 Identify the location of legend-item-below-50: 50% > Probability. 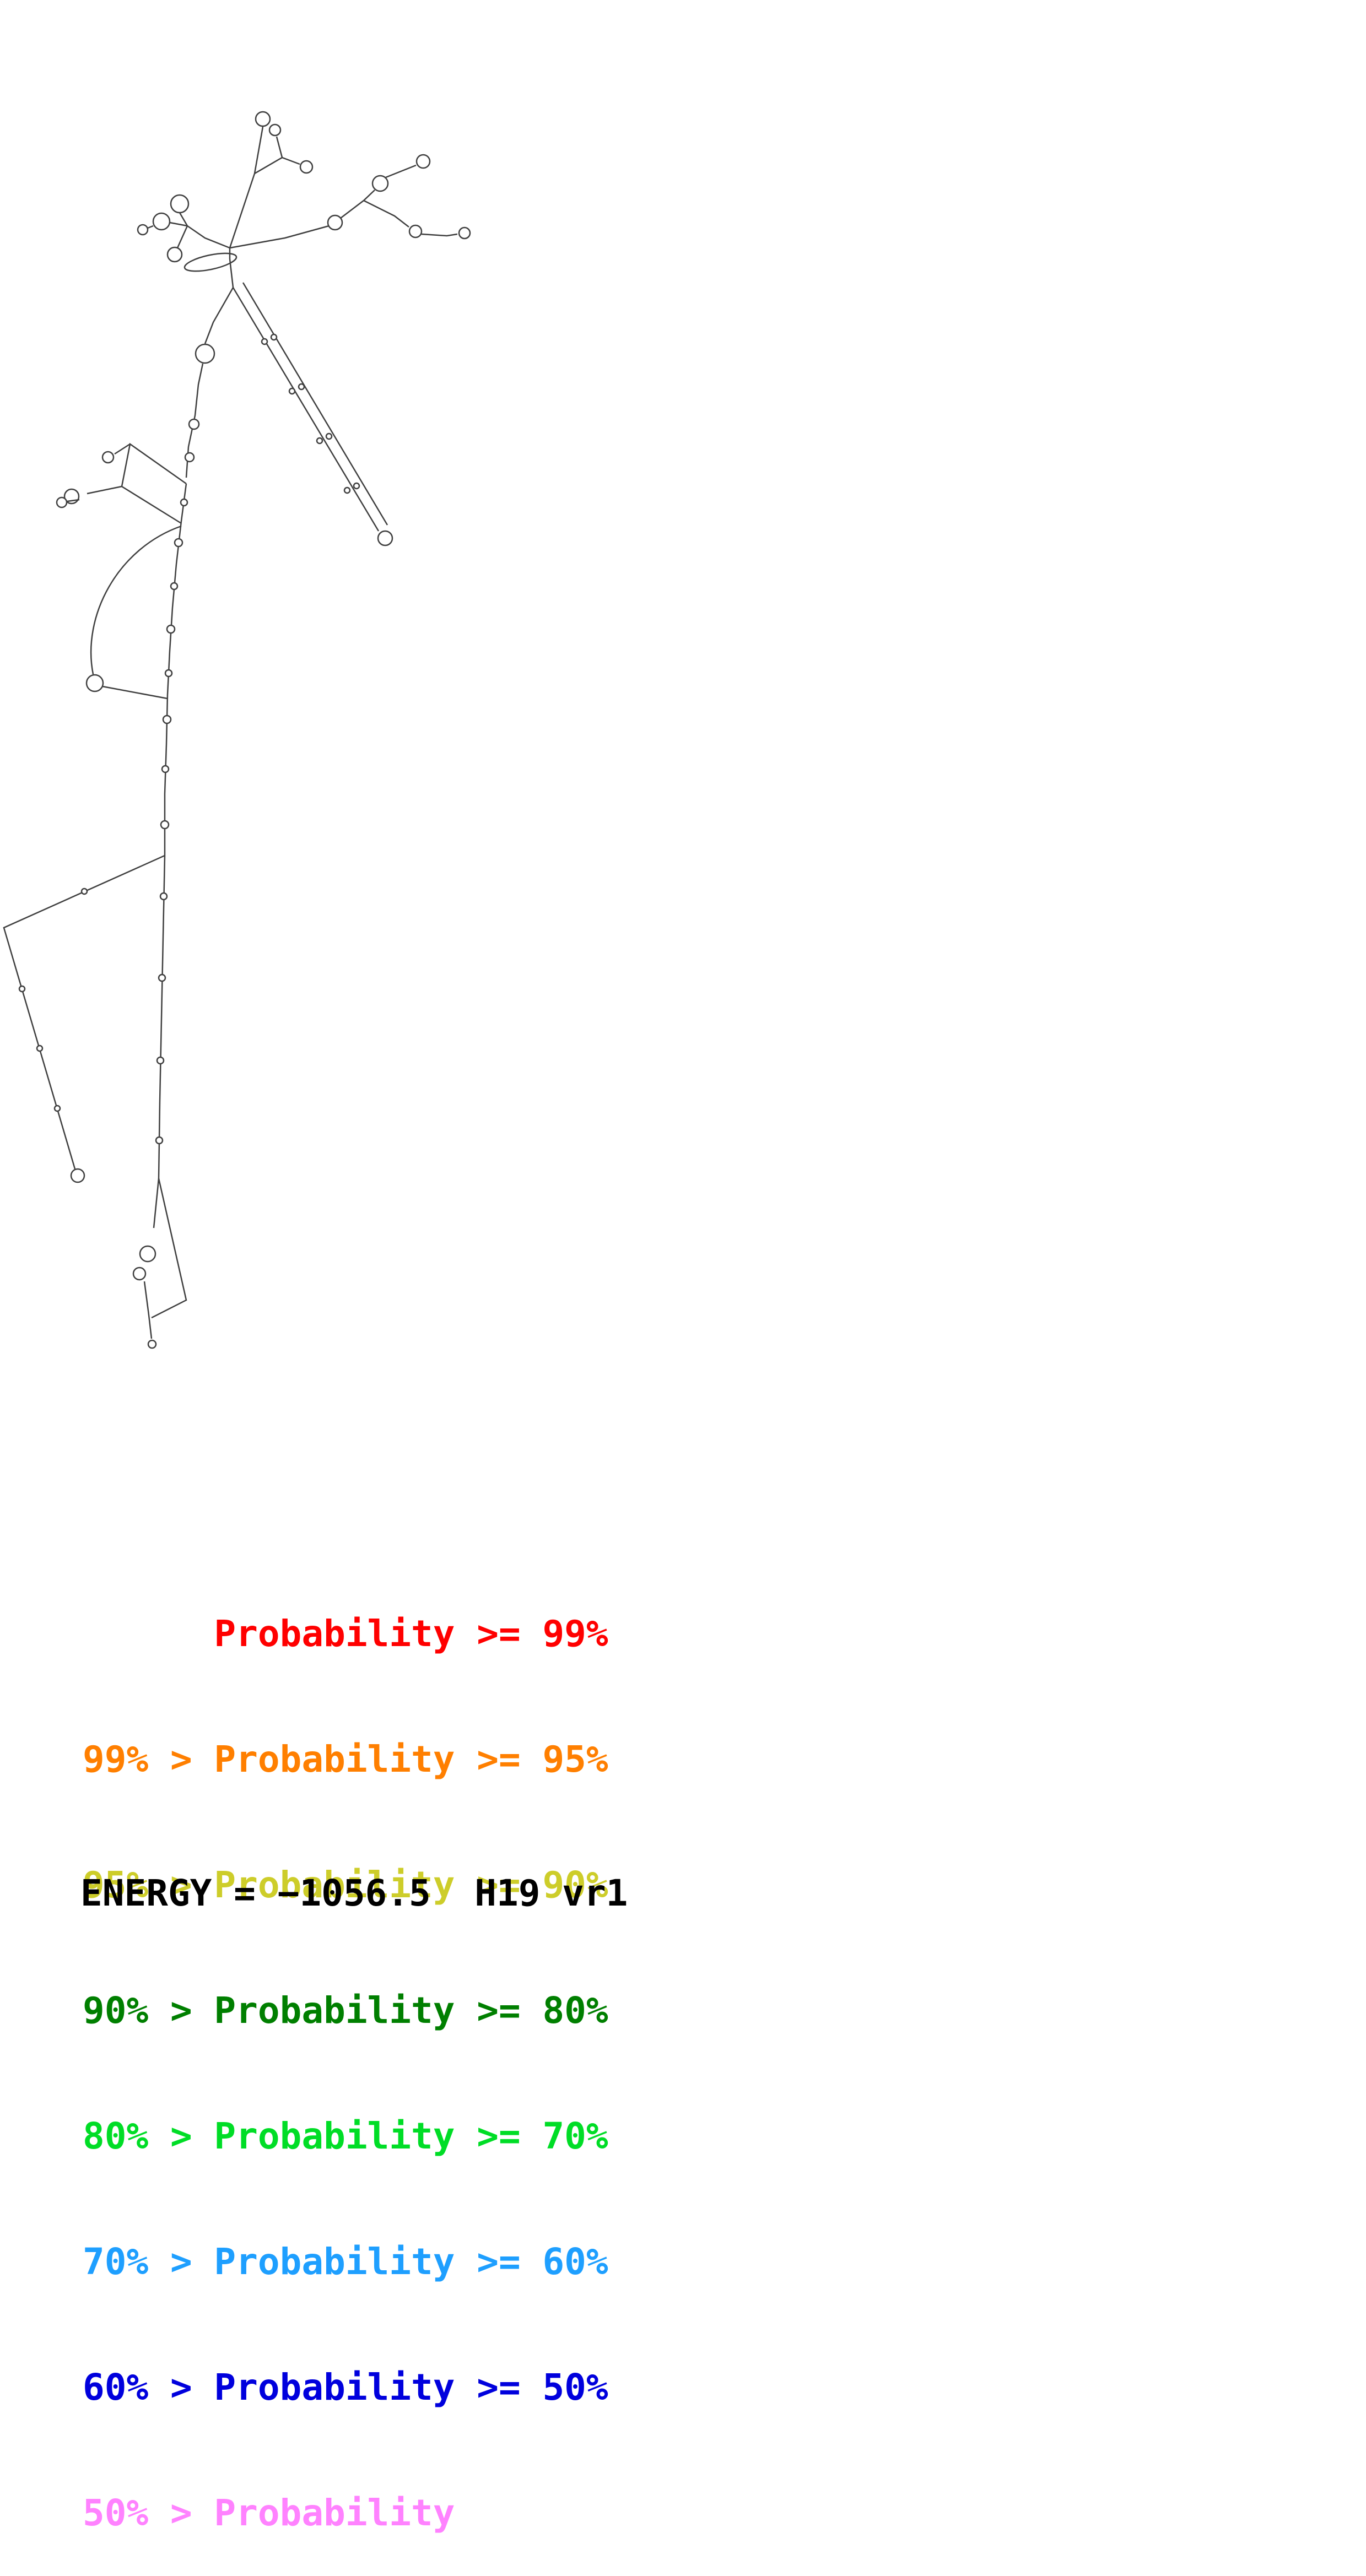
(269, 2513).